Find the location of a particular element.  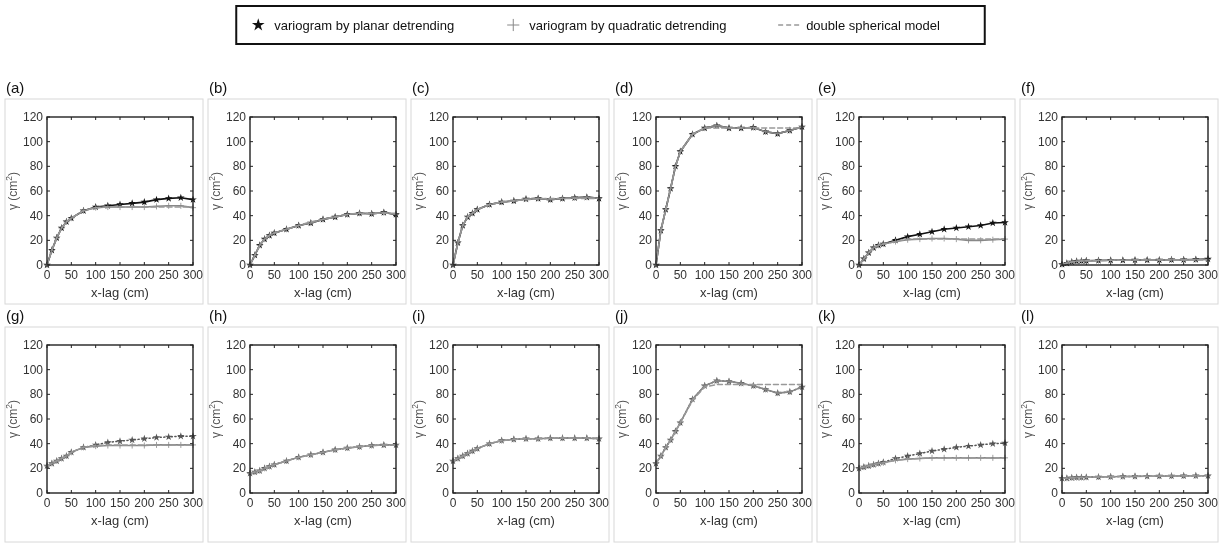

chart-title: (k) is located at coordinates (827, 315).